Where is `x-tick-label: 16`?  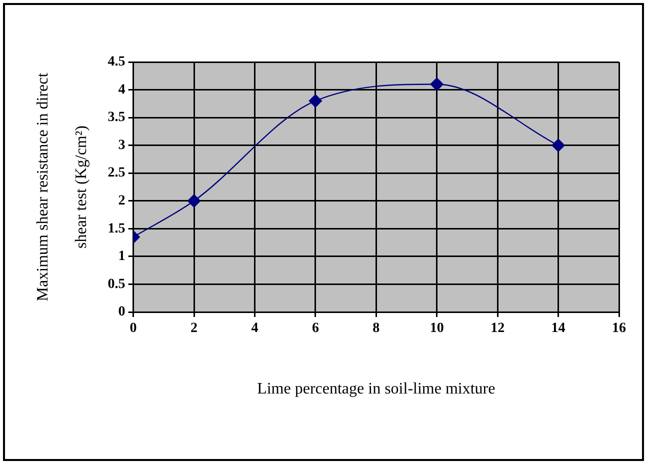 x-tick-label: 16 is located at coordinates (619, 328).